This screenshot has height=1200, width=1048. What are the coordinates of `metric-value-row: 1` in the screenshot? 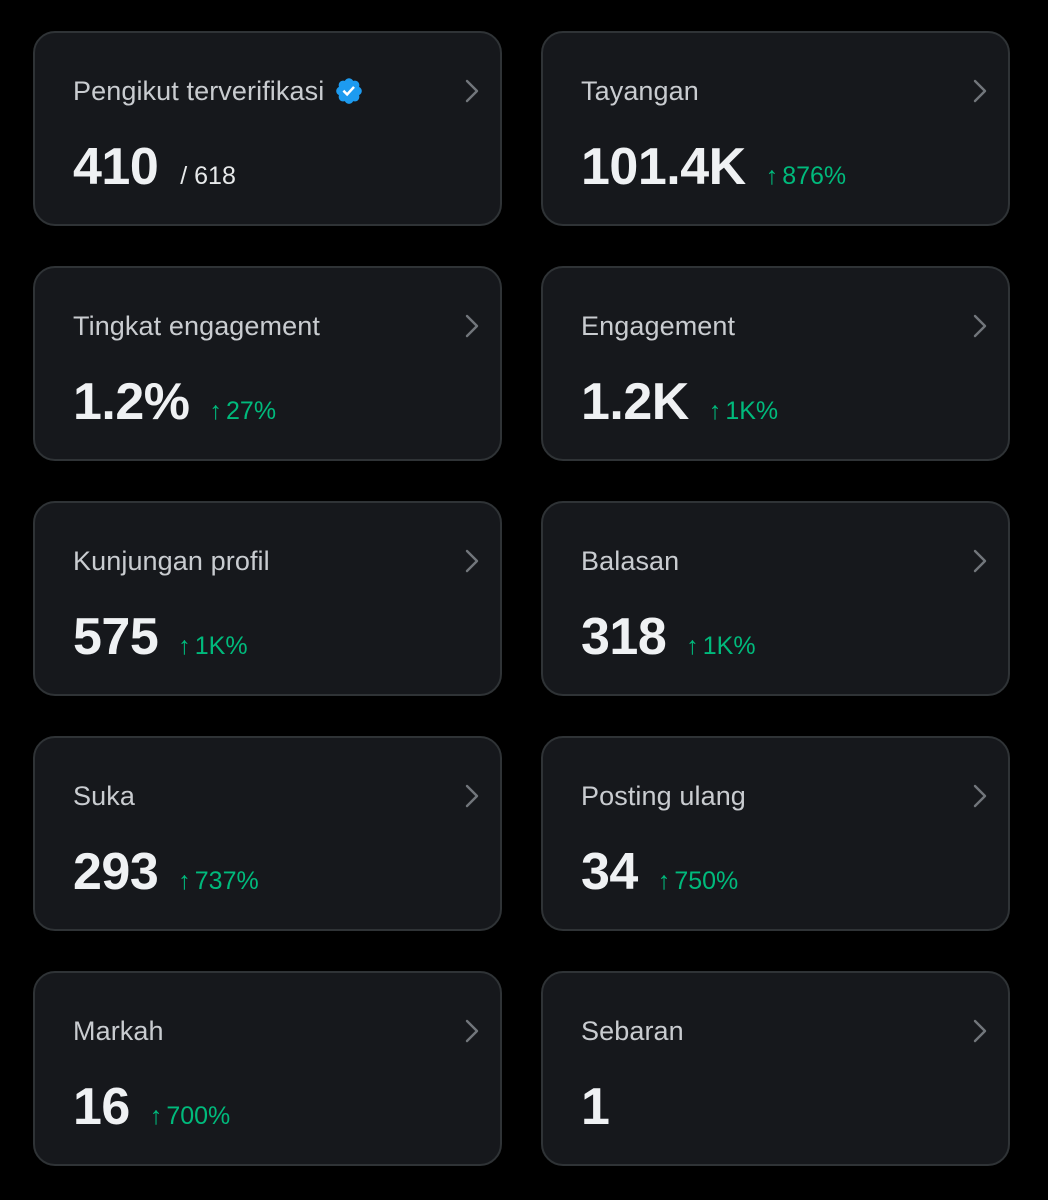 It's located at (595, 1107).